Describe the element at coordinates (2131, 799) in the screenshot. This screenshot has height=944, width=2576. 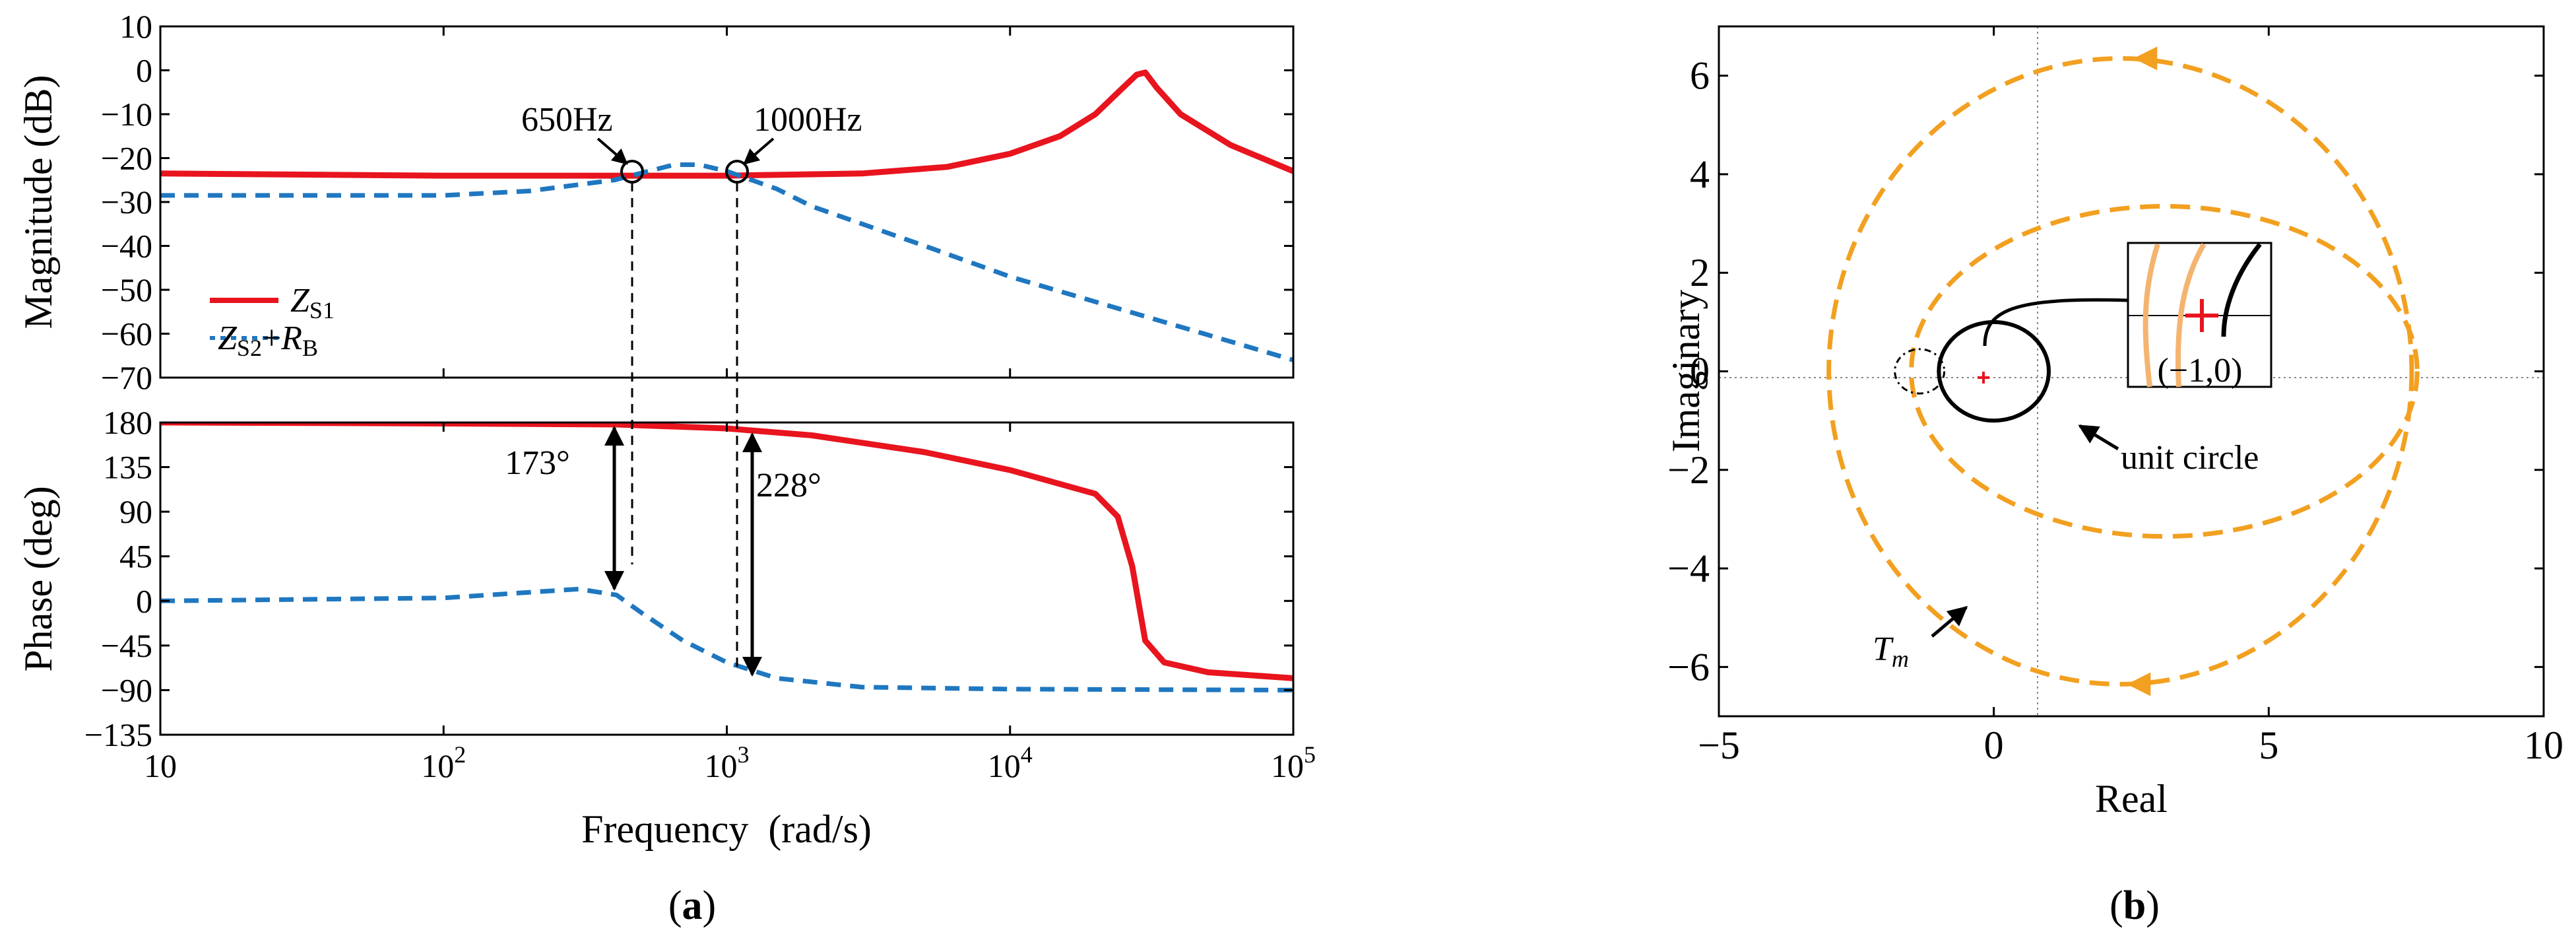
I see `nyquist-xlabel: Real` at that location.